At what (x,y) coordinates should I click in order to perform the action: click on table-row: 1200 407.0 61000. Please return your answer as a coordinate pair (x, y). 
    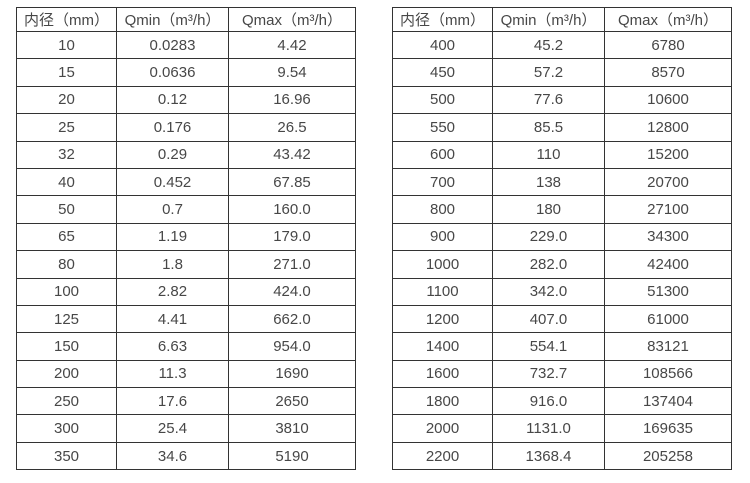
    Looking at the image, I should click on (562, 319).